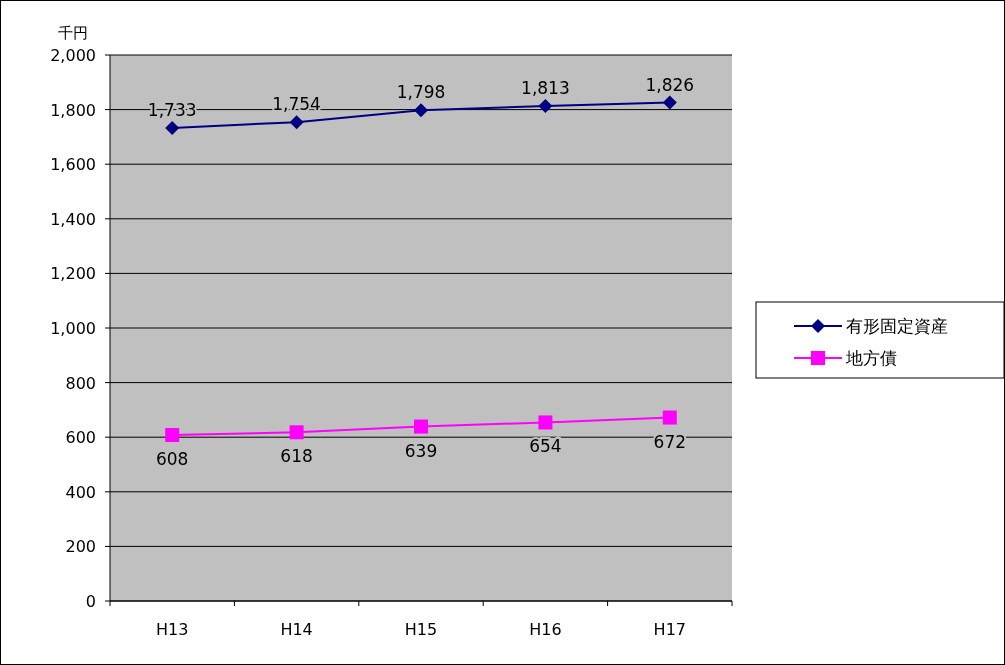 The image size is (1005, 665). I want to click on x-tick-label: H15, so click(421, 629).